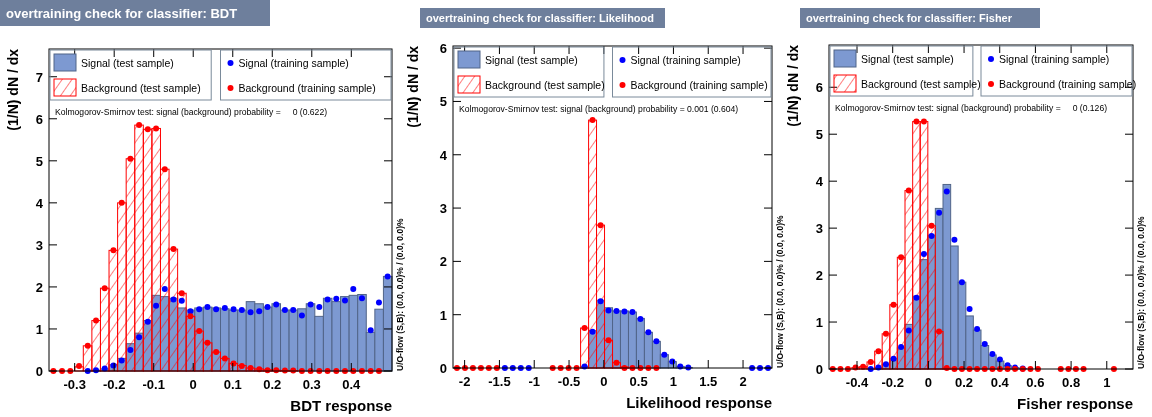  Describe the element at coordinates (39, 77) in the screenshot. I see `y-tick-label: 7` at that location.